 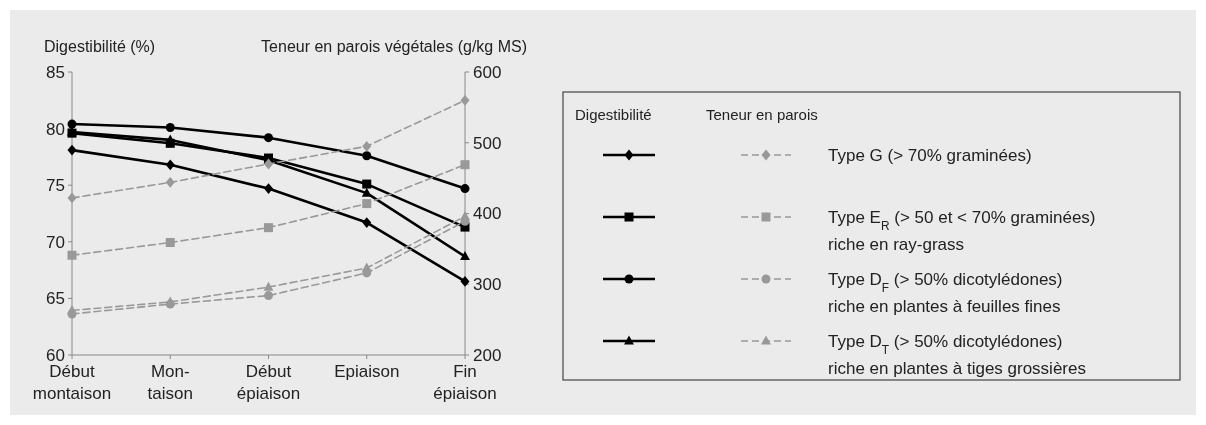 What do you see at coordinates (465, 382) in the screenshot?
I see `x-tick-label: Fin épiaison` at bounding box center [465, 382].